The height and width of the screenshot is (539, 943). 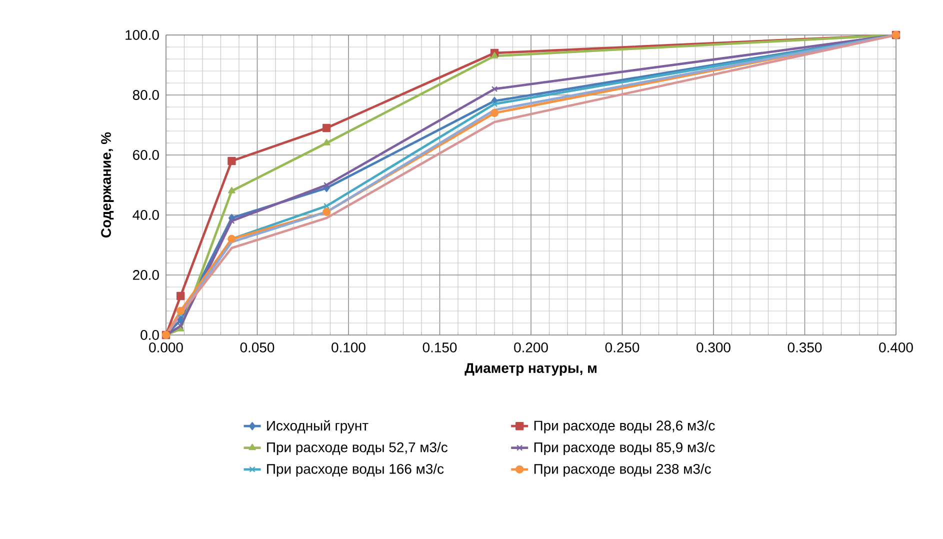 What do you see at coordinates (142, 35) in the screenshot?
I see `y-tick-label: 100.0` at bounding box center [142, 35].